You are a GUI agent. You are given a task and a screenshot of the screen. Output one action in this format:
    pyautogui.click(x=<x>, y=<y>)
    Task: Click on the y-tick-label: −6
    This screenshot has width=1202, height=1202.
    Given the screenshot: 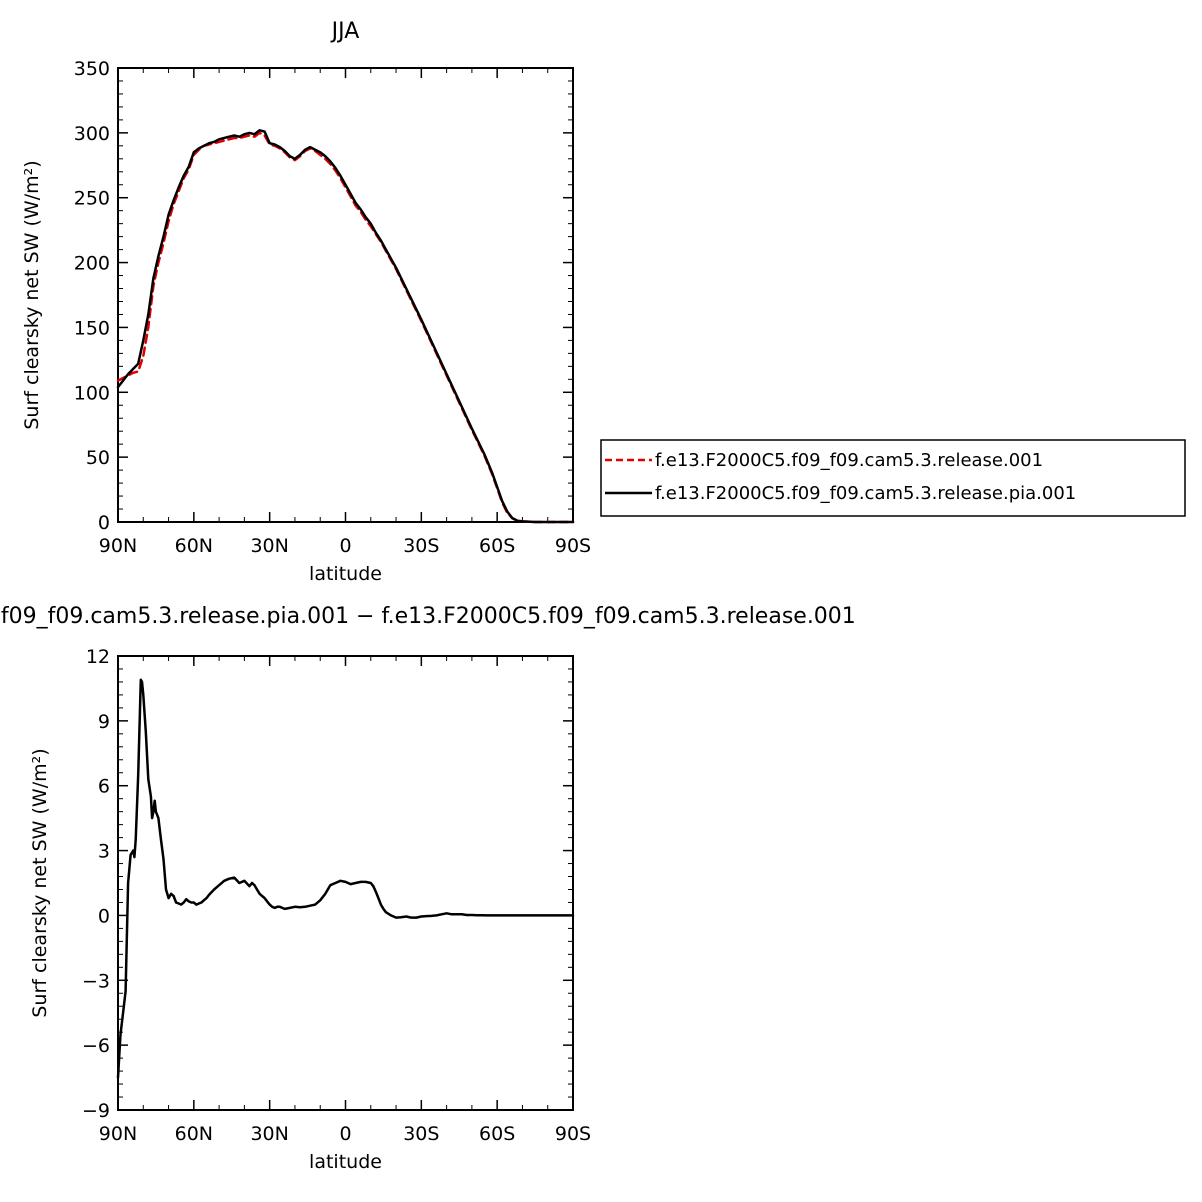 What is the action you would take?
    pyautogui.click(x=96, y=1046)
    